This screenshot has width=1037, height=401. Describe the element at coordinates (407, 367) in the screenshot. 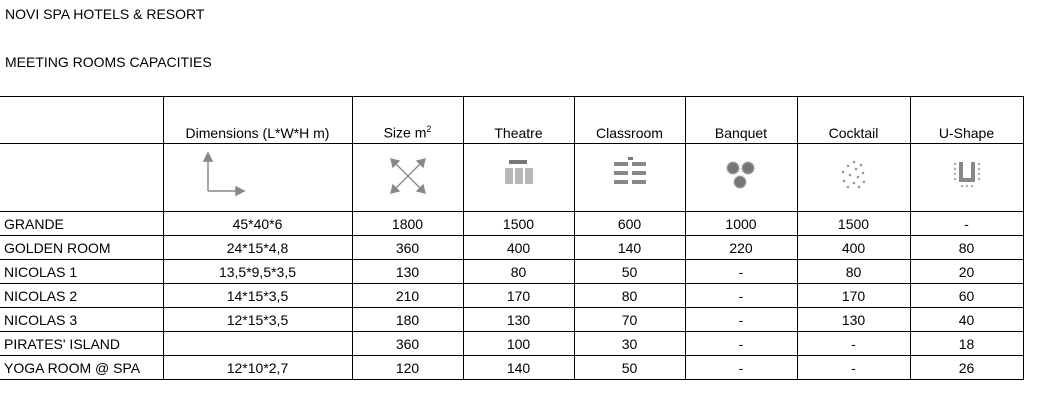

I see `size-cell: 120` at that location.